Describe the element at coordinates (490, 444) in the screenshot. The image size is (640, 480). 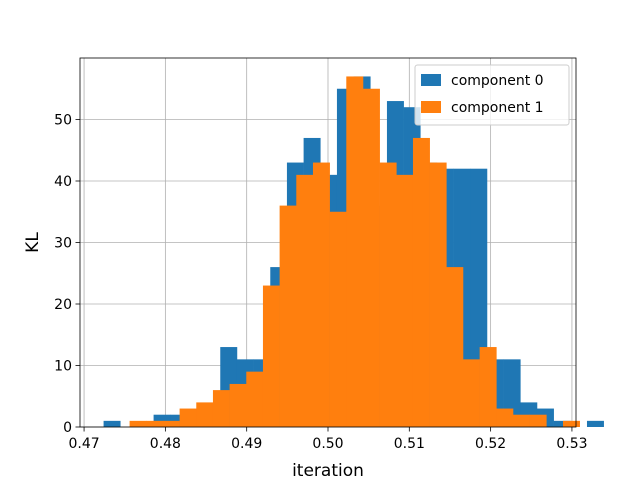
I see `x-tick-label-5: 0.52` at that location.